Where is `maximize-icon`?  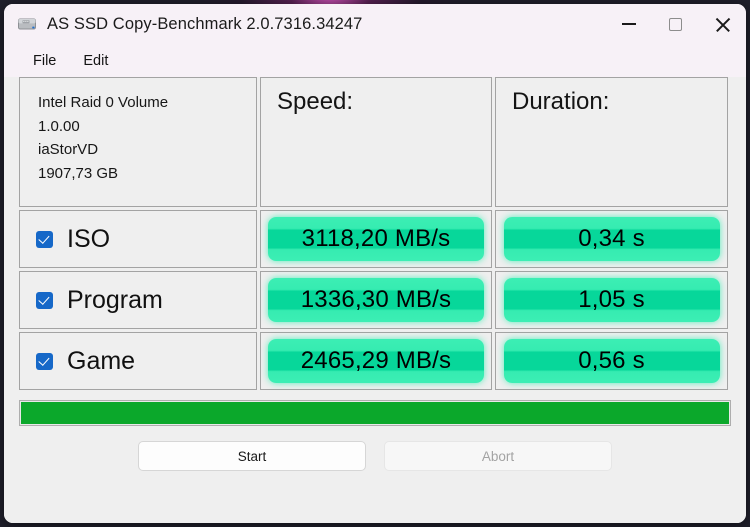 maximize-icon is located at coordinates (675, 24).